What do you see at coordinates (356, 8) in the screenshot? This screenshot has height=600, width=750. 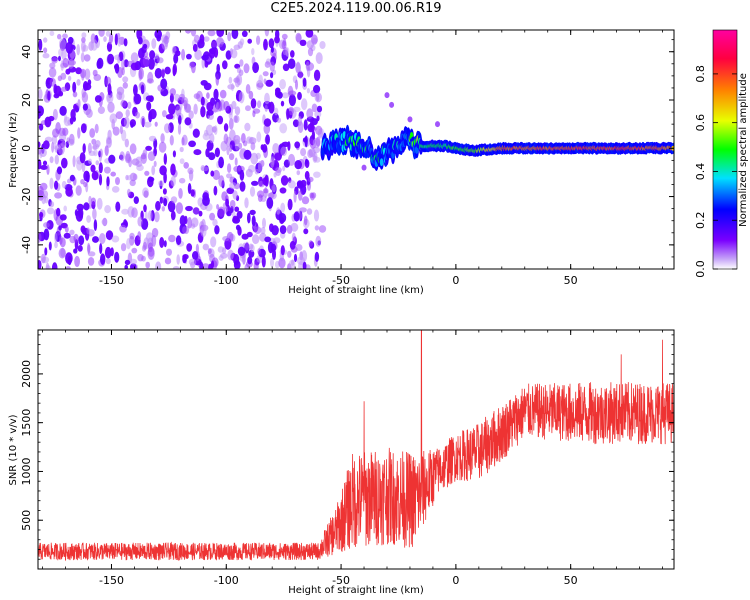 I see `chart-title: C2E5.2024.119.00.06.R19` at bounding box center [356, 8].